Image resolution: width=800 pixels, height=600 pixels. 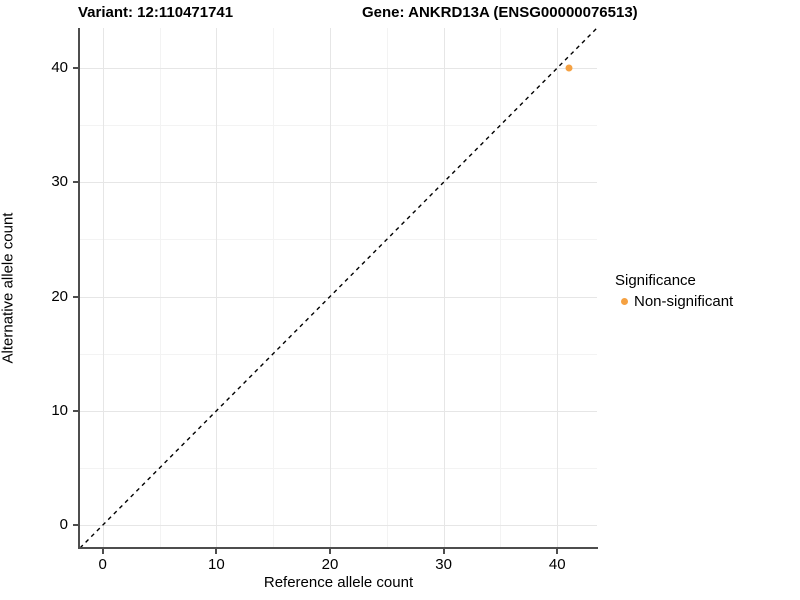 What do you see at coordinates (655, 280) in the screenshot?
I see `legend-title: Significance` at bounding box center [655, 280].